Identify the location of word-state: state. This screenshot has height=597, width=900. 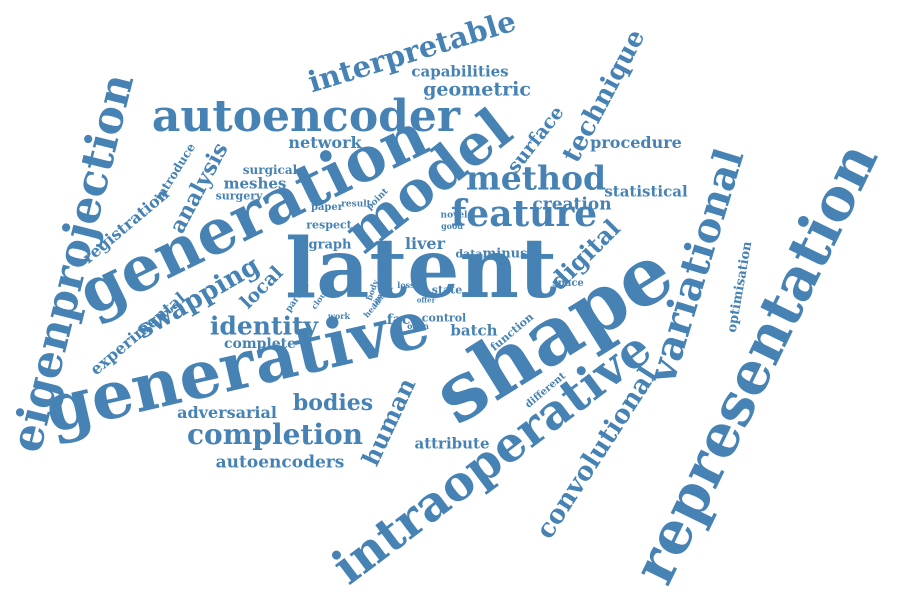
(447, 290).